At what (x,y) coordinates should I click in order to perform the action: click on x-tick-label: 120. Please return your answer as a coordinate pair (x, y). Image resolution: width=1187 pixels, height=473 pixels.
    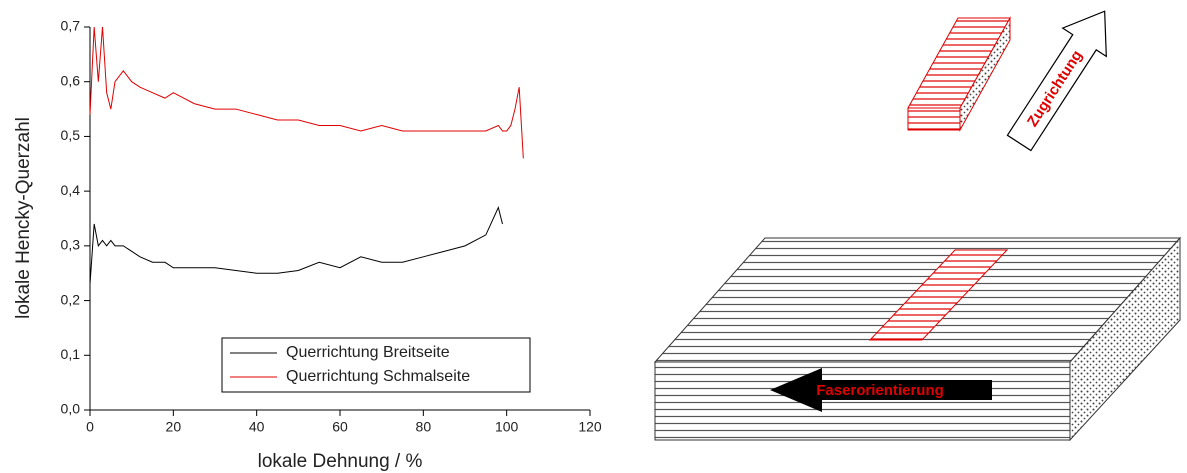
    Looking at the image, I should click on (590, 427).